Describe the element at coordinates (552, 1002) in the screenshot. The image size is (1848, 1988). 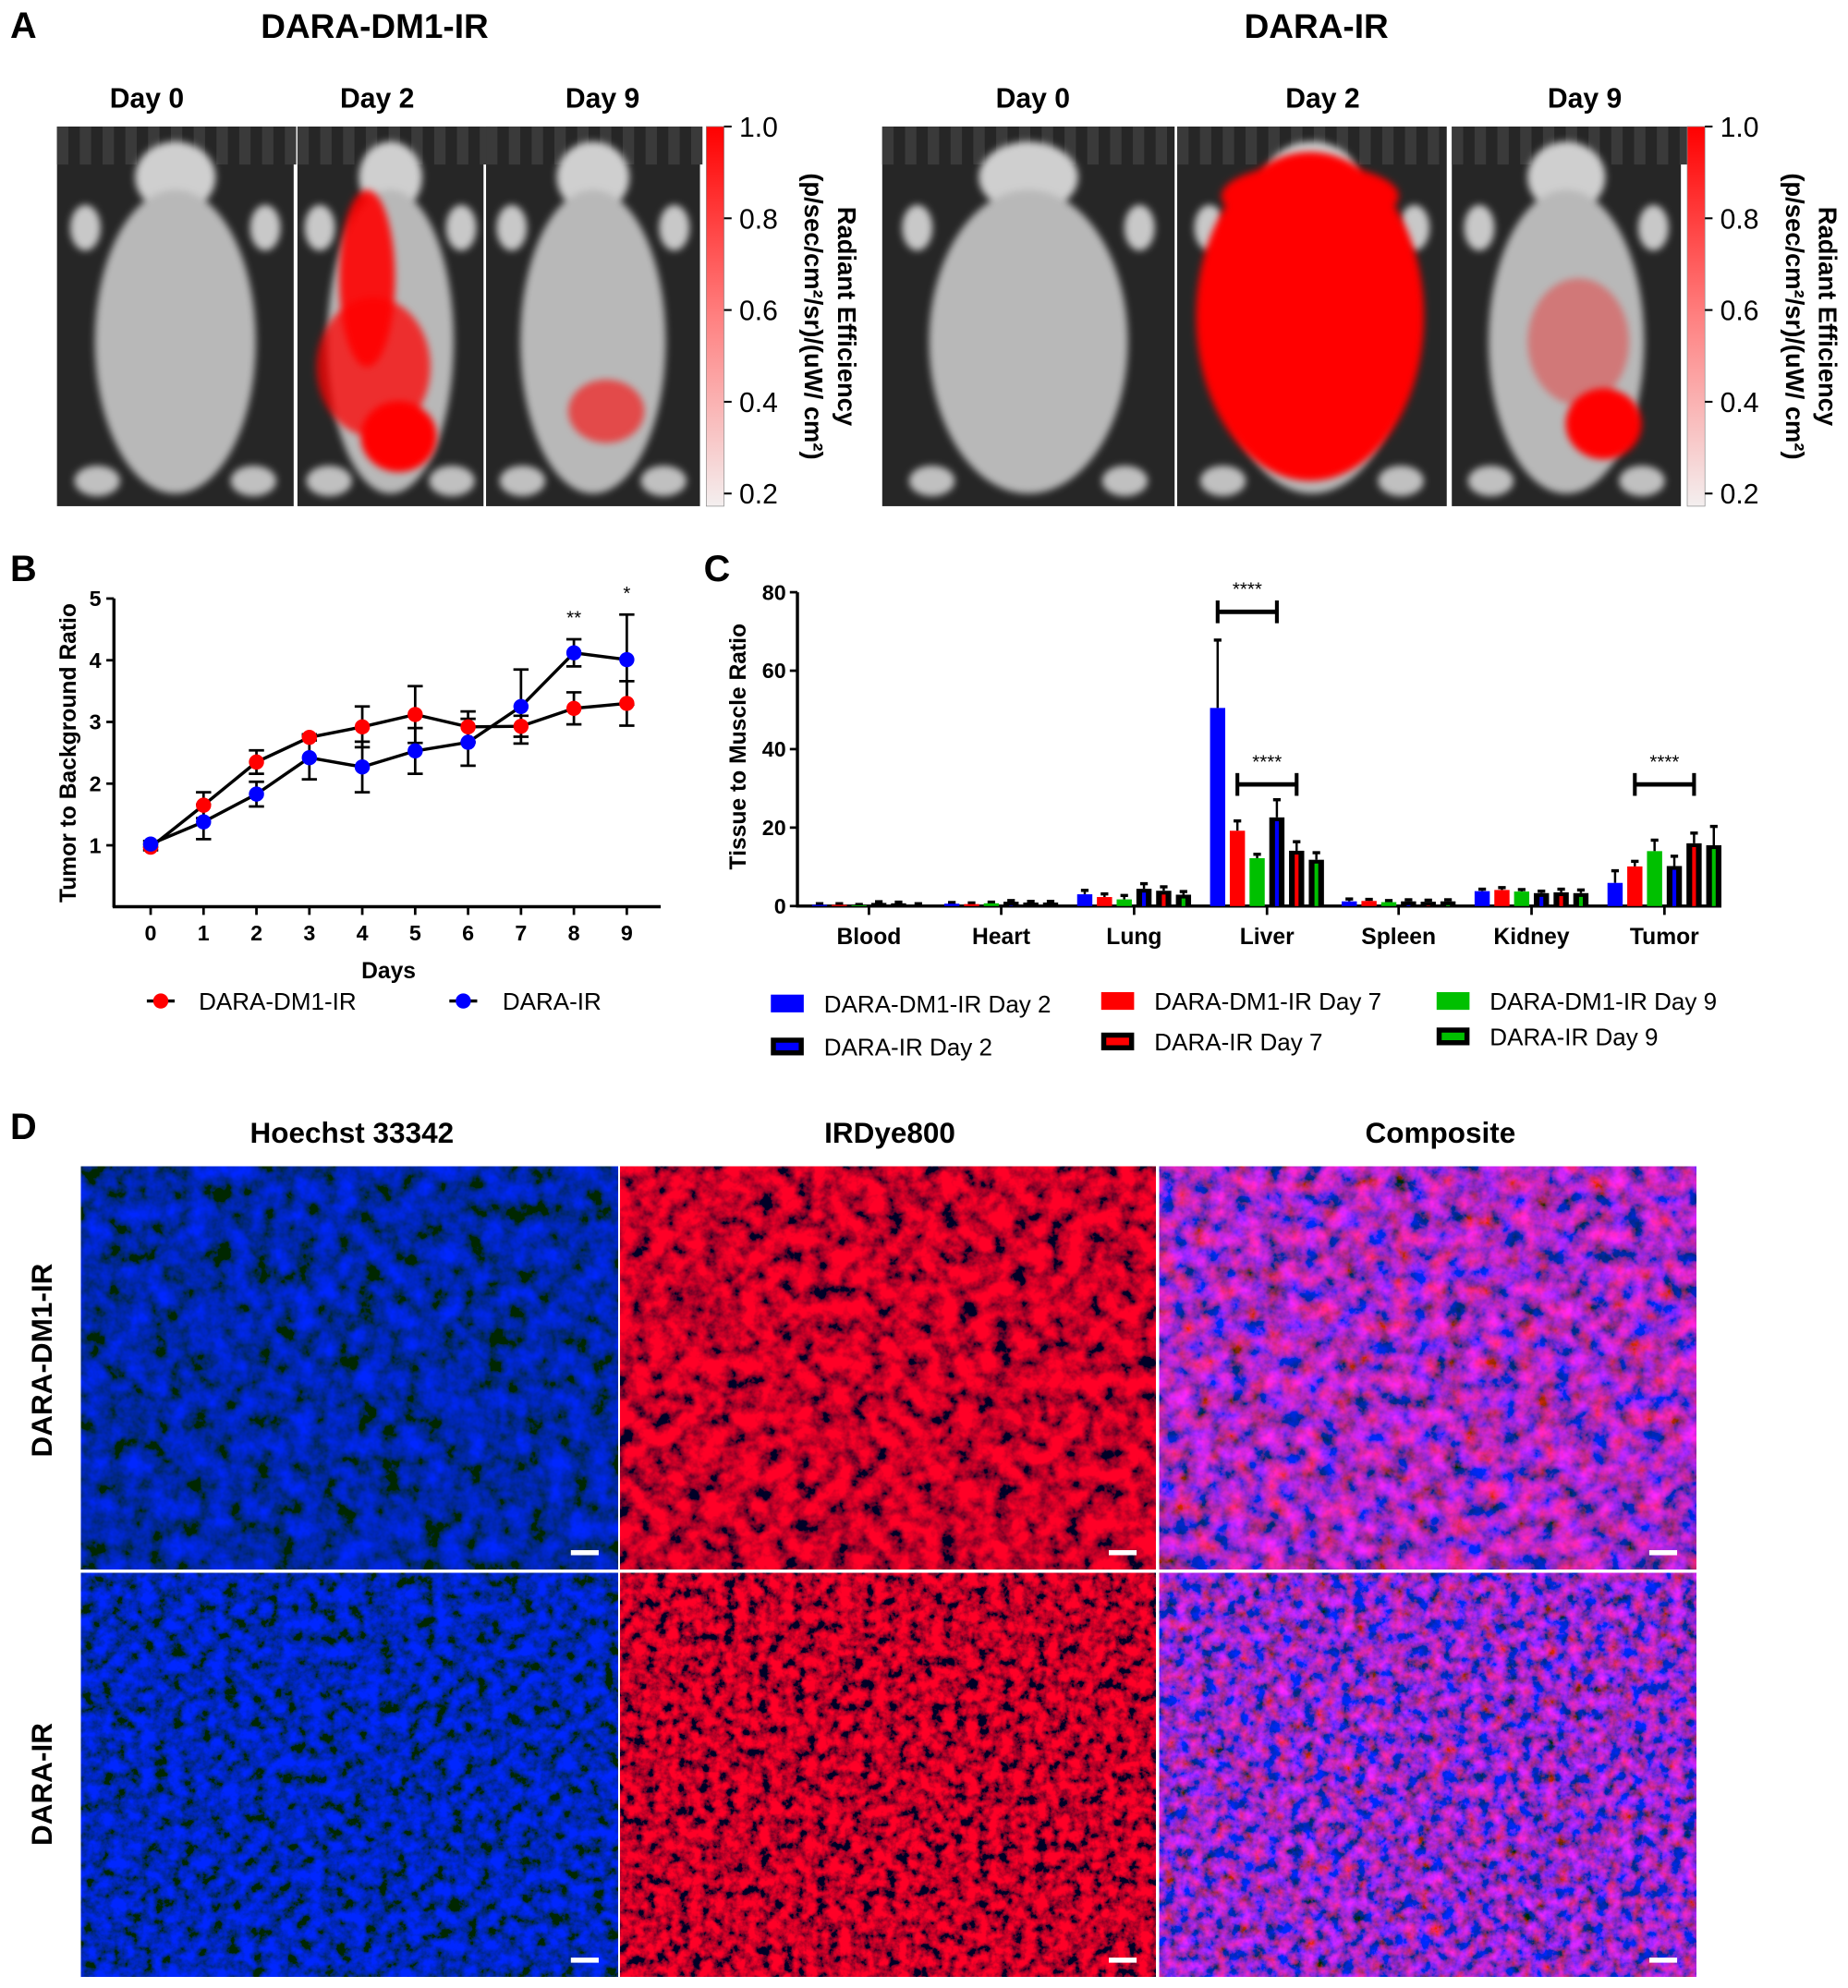
I see `legend-label: DARA-IR` at that location.